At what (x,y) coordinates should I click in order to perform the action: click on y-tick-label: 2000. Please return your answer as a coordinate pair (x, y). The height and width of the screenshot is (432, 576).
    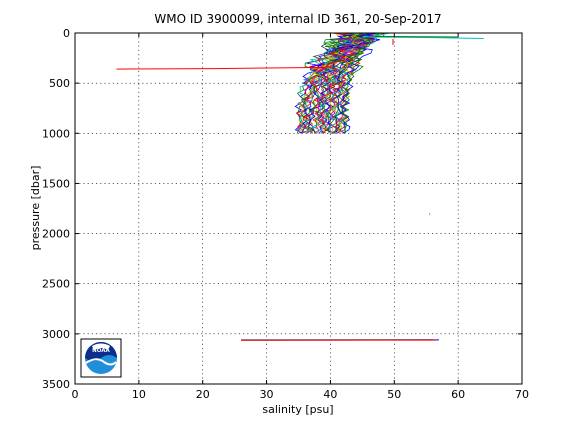
    Looking at the image, I should click on (56, 234).